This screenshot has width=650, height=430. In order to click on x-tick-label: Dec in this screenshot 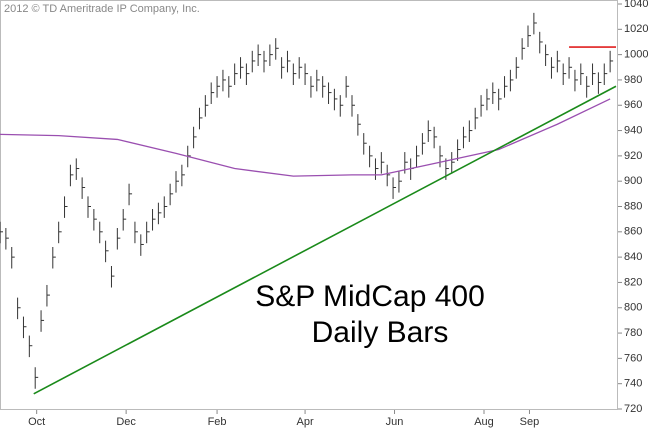, I will do `click(126, 422)`.